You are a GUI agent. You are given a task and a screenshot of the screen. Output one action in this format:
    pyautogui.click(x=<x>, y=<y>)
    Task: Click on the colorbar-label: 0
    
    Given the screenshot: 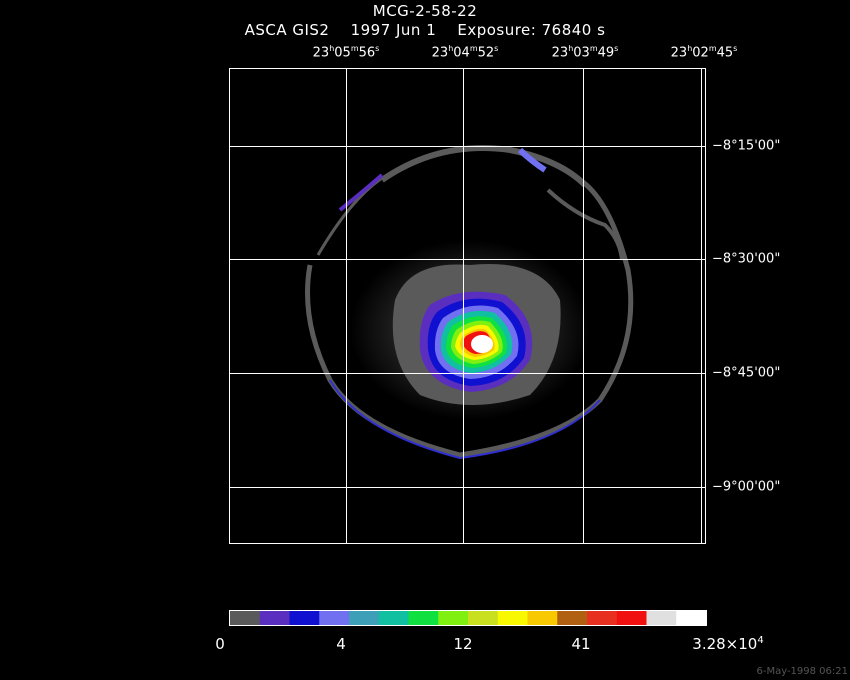 What is the action you would take?
    pyautogui.click(x=220, y=644)
    